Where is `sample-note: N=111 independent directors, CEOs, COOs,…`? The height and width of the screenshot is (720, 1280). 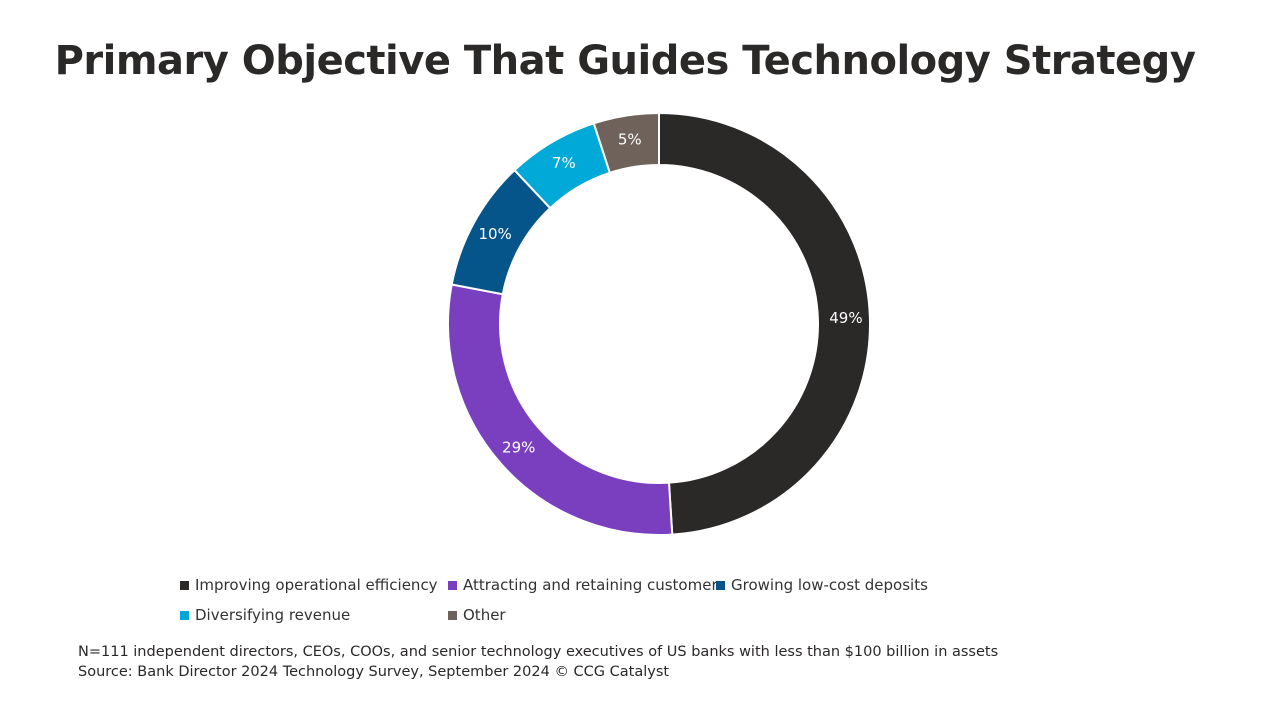
sample-note: N=111 independent directors, CEOs, COOs,… is located at coordinates (538, 652).